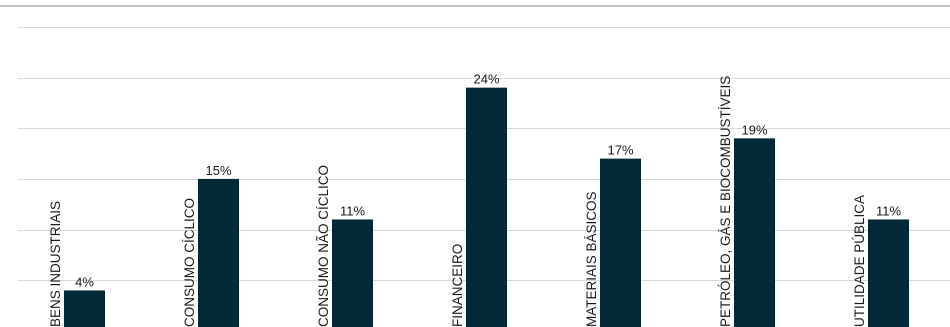 The height and width of the screenshot is (327, 950). I want to click on category-label: UTILIDADE PÚBLICA, so click(859, 261).